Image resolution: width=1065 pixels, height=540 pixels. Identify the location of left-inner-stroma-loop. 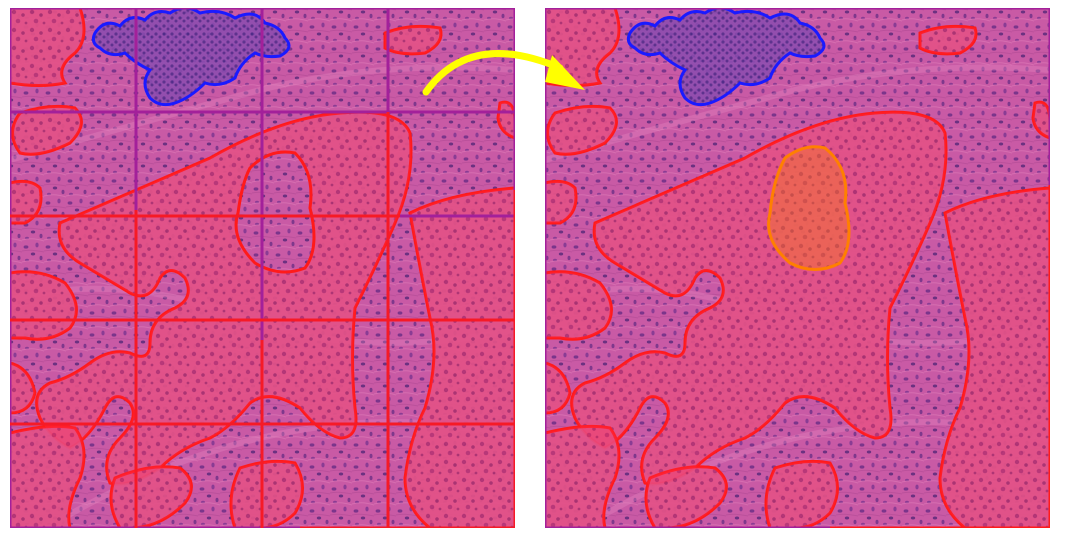
(275, 212).